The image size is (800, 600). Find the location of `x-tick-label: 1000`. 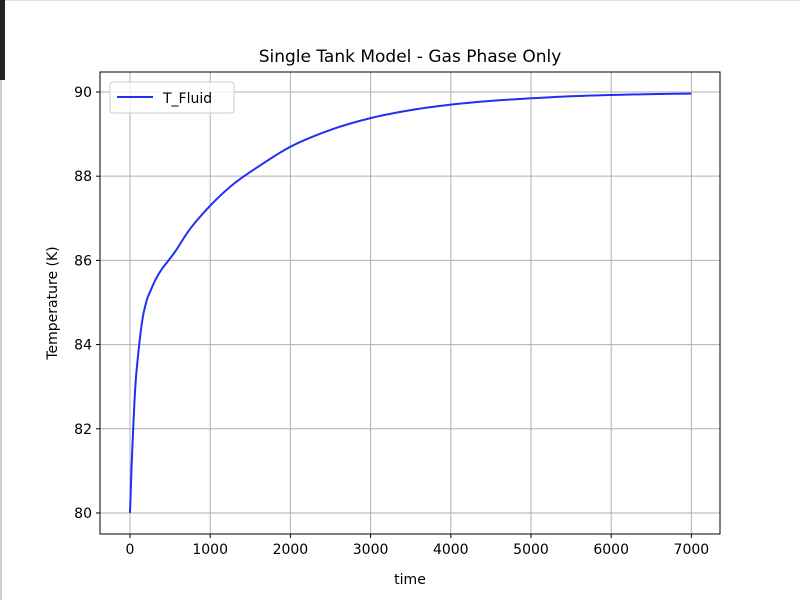

x-tick-label: 1000 is located at coordinates (210, 550).